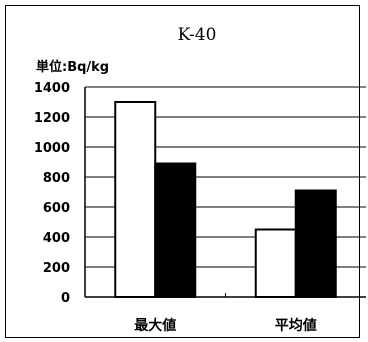 Image resolution: width=368 pixels, height=342 pixels. What do you see at coordinates (65, 298) in the screenshot?
I see `y-tick-label: 0` at bounding box center [65, 298].